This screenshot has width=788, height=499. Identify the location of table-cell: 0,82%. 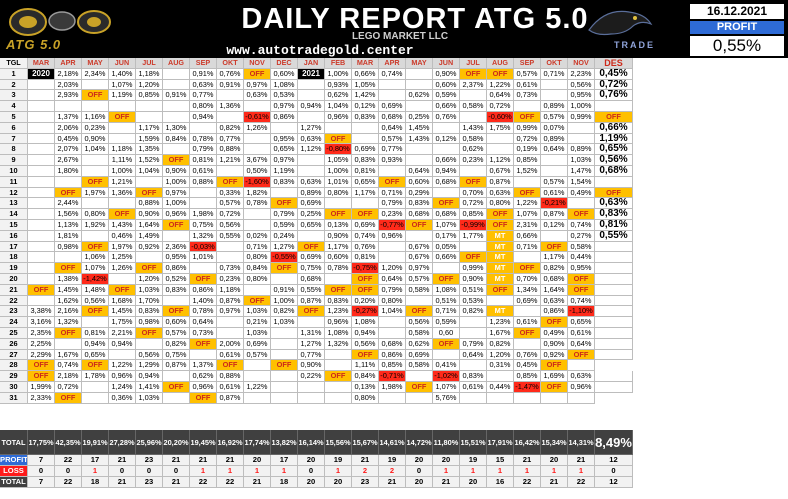
(284, 312).